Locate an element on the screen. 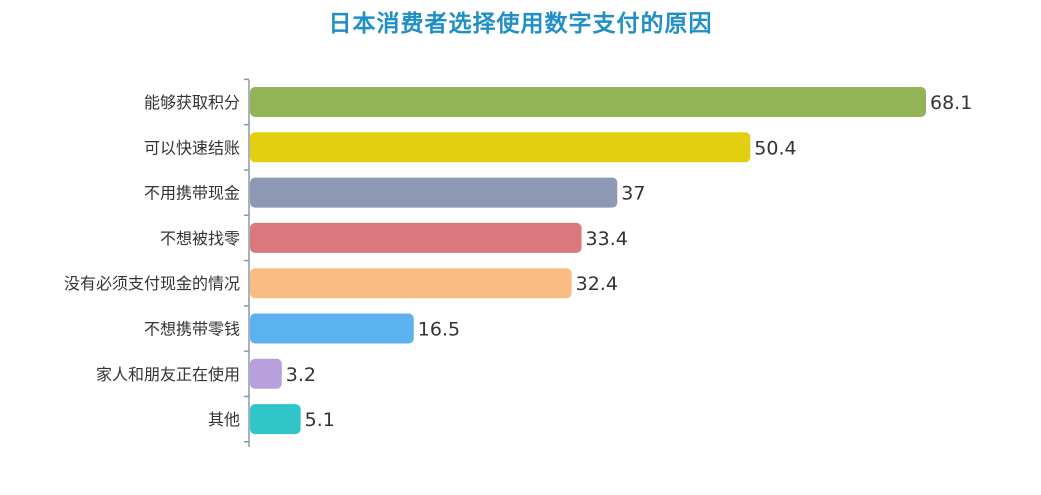  category-label: 不用携带现金 is located at coordinates (192, 193).